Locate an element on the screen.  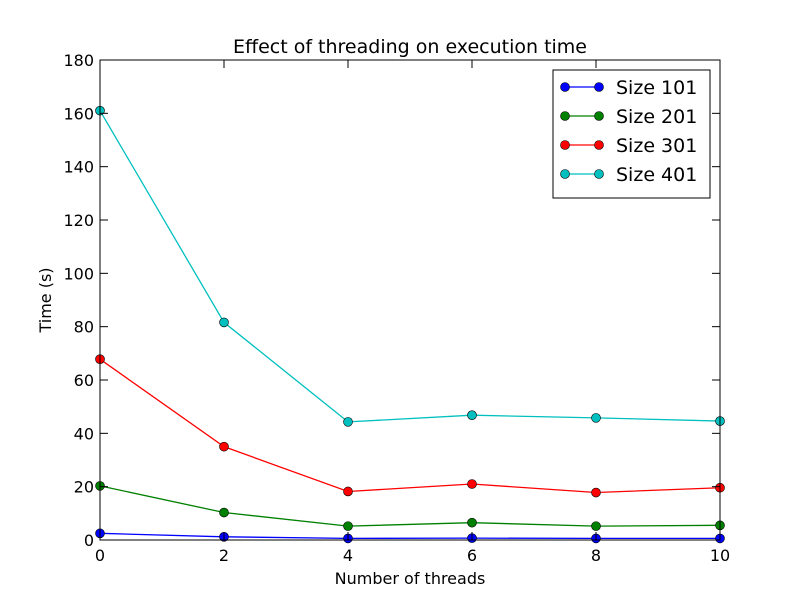
y-tick-label: 140 is located at coordinates (78, 167).